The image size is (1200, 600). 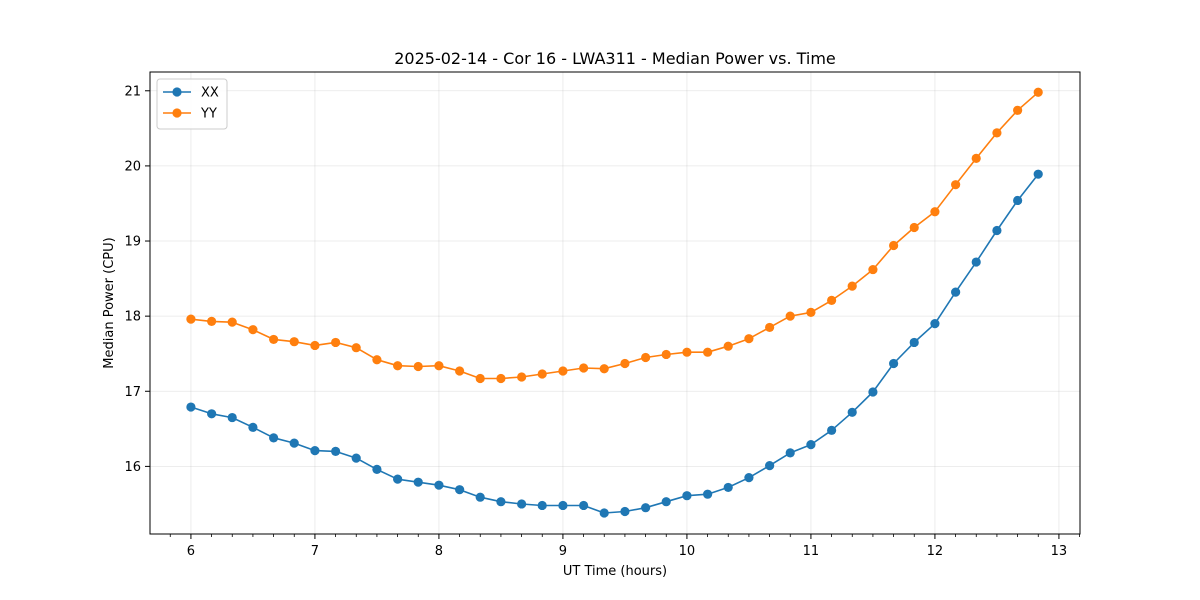 What do you see at coordinates (208, 114) in the screenshot?
I see `legend-label-yy: YY` at bounding box center [208, 114].